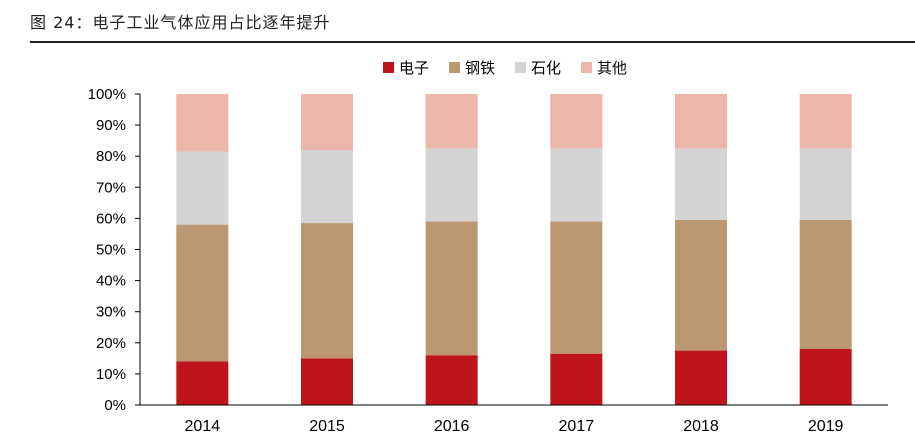  I want to click on x-tick-label: 2014, so click(203, 426).